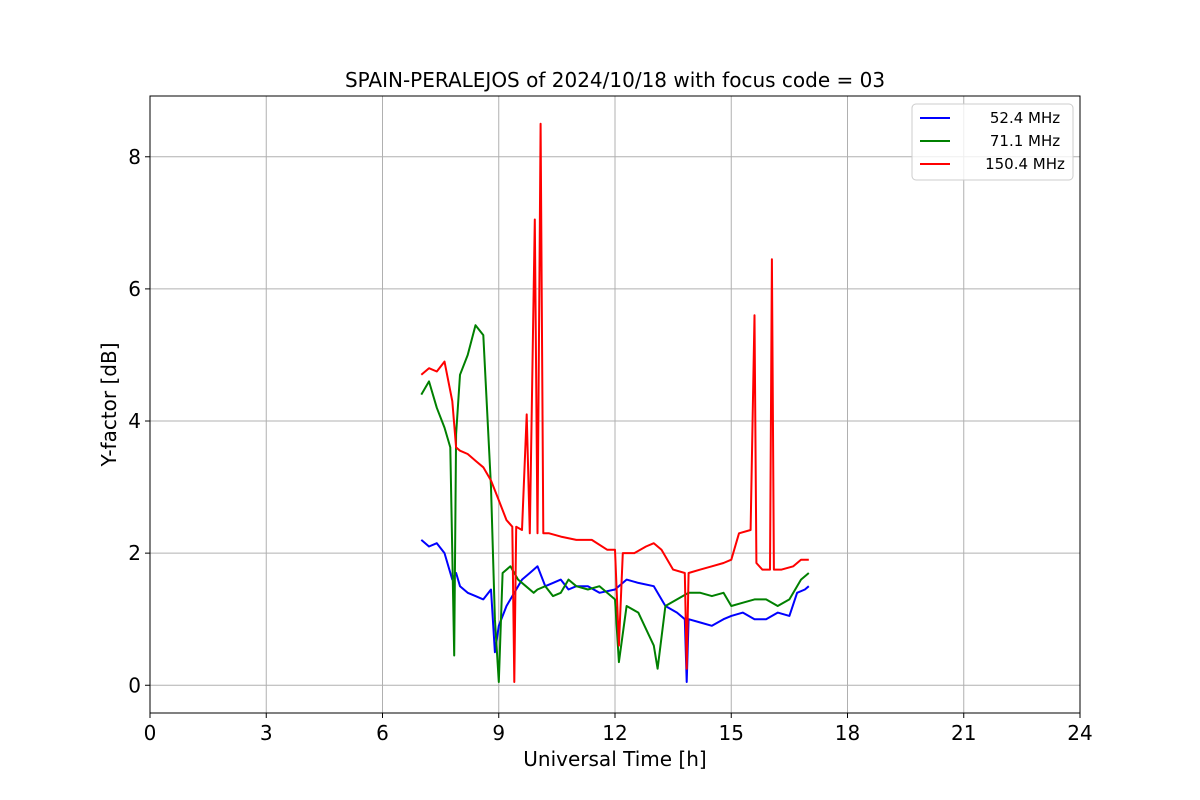 The width and height of the screenshot is (1200, 800). Describe the element at coordinates (382, 733) in the screenshot. I see `x-tick-label: 6` at that location.